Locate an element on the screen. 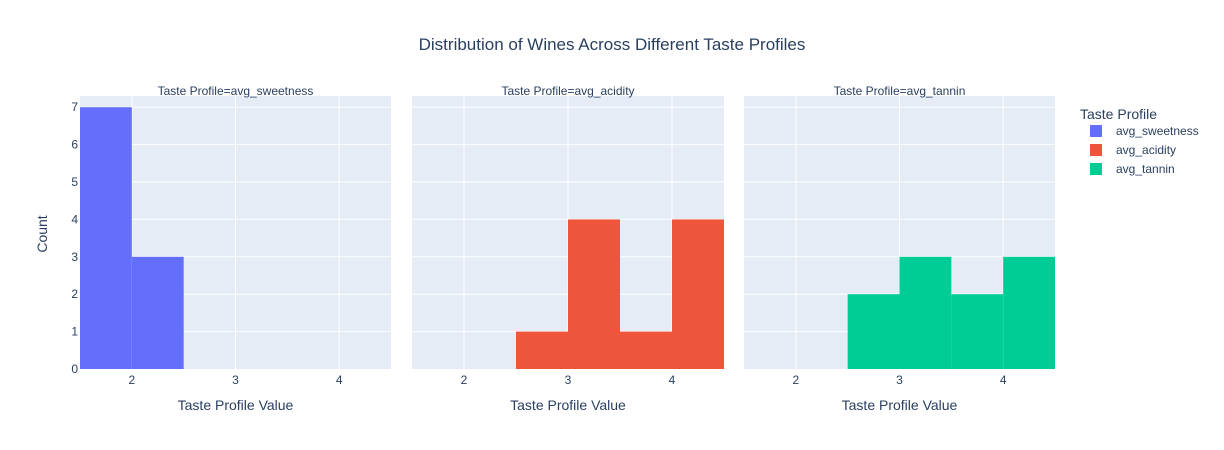  y-tick-label: 2 is located at coordinates (74, 294).